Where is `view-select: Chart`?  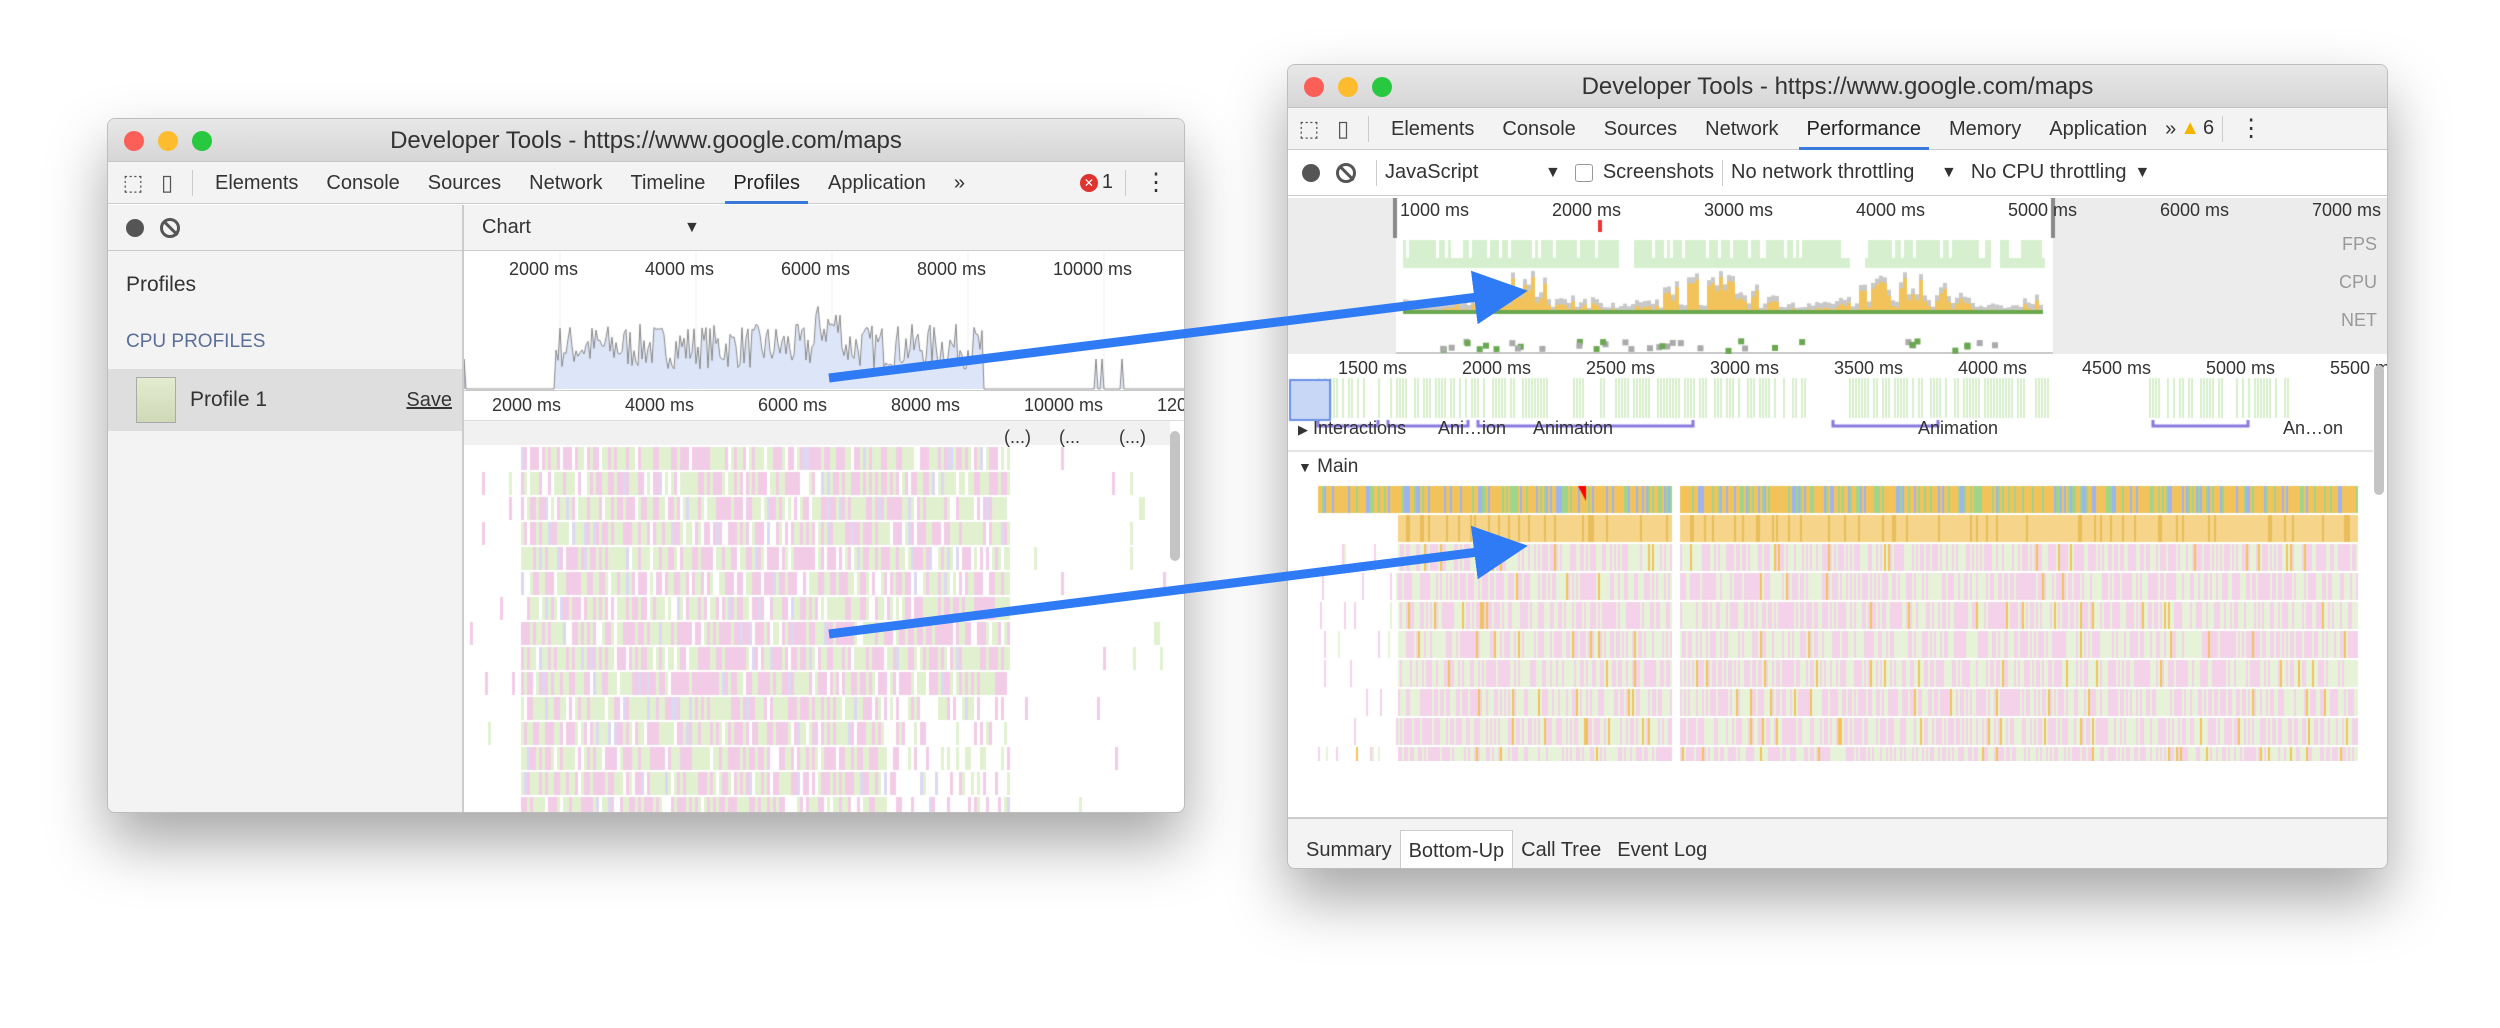 view-select: Chart is located at coordinates (506, 227).